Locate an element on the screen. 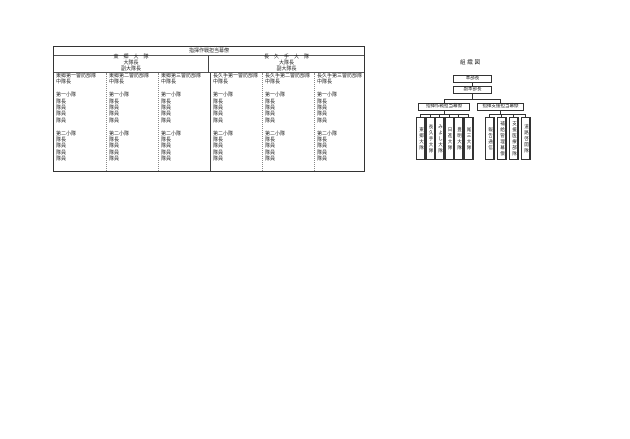 This screenshot has width=630, height=439. org-box-unit: 日進大隊 is located at coordinates (449, 138).